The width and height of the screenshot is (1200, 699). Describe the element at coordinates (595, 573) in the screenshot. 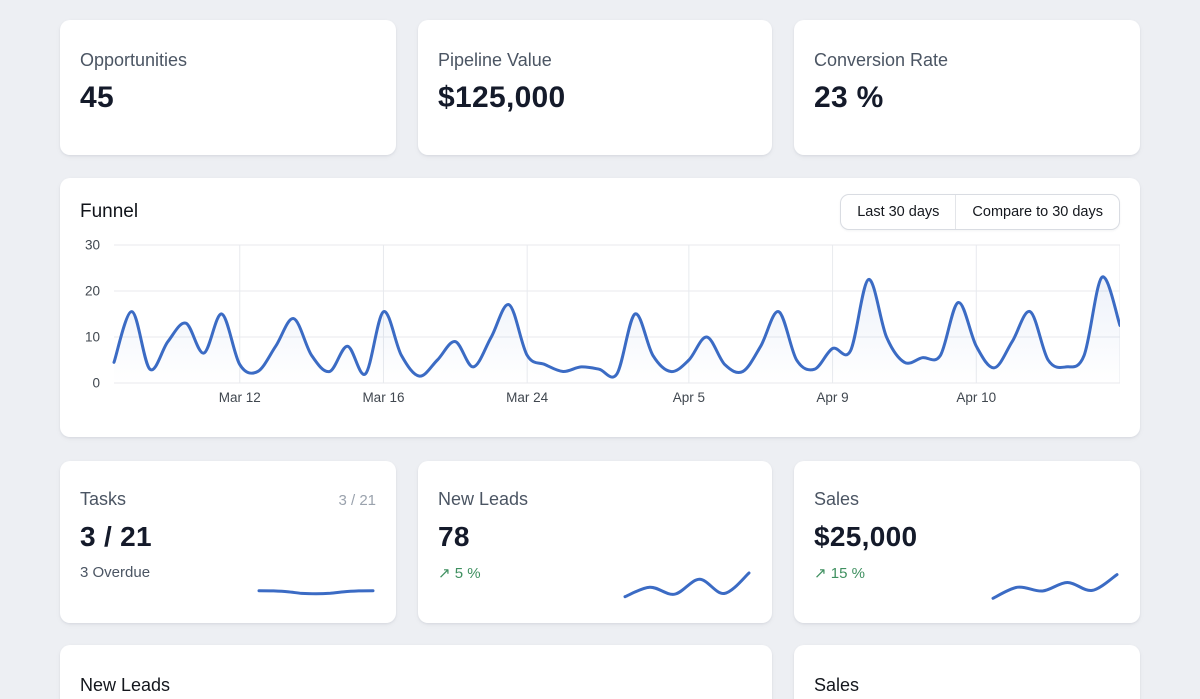

I see `new-leads-trend: ↗ 5 %` at that location.